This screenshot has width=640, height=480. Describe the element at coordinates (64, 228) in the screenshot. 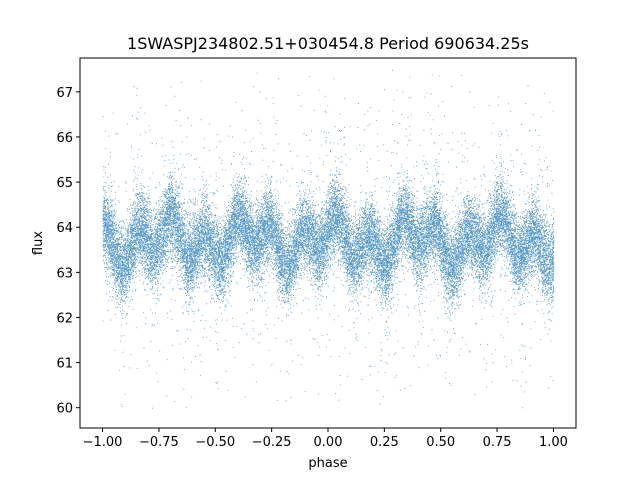

I see `y-tick-label: 64` at that location.